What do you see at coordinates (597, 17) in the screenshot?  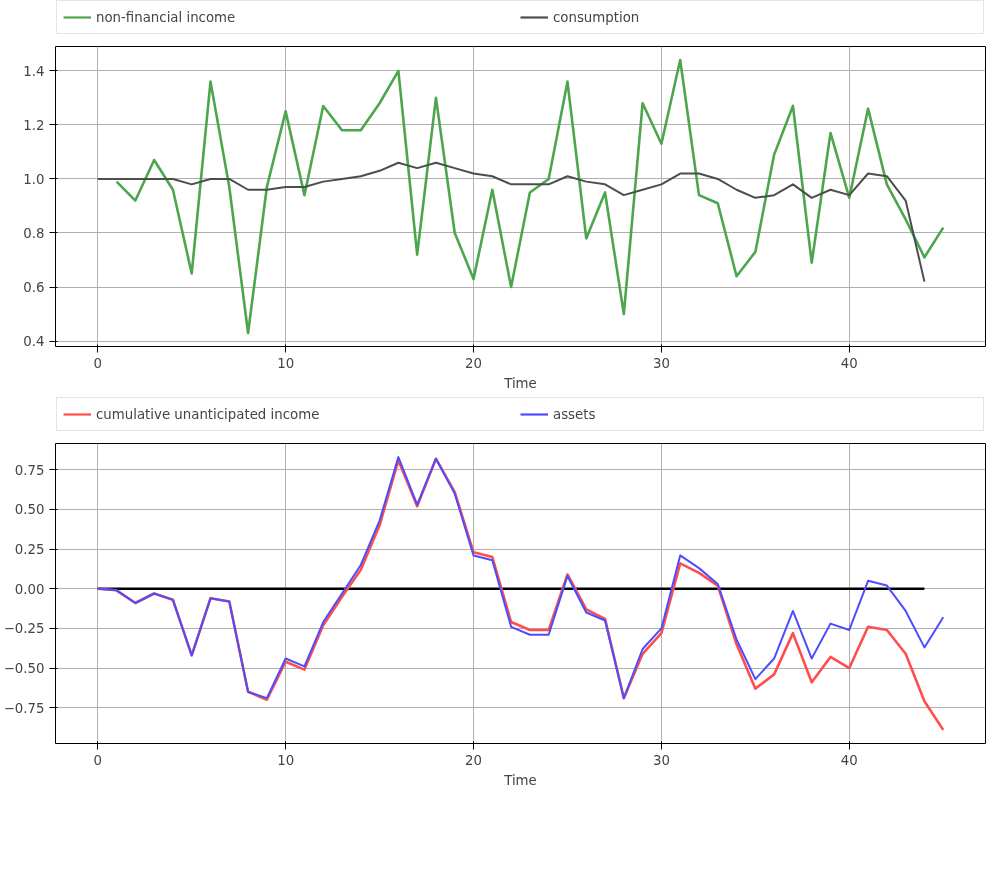 I see `legend-label: consumption` at bounding box center [597, 17].